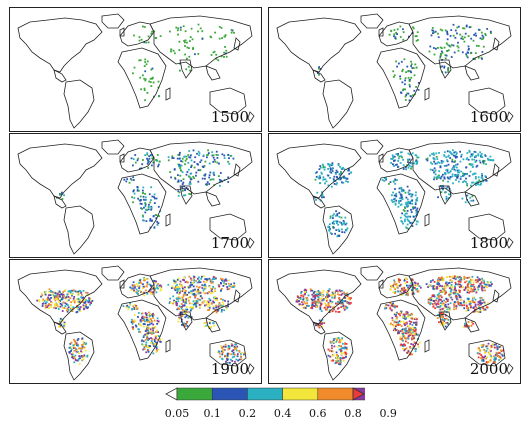 Image resolution: width=530 pixels, height=430 pixels. I want to click on map-panel-1900: 1900, so click(135, 321).